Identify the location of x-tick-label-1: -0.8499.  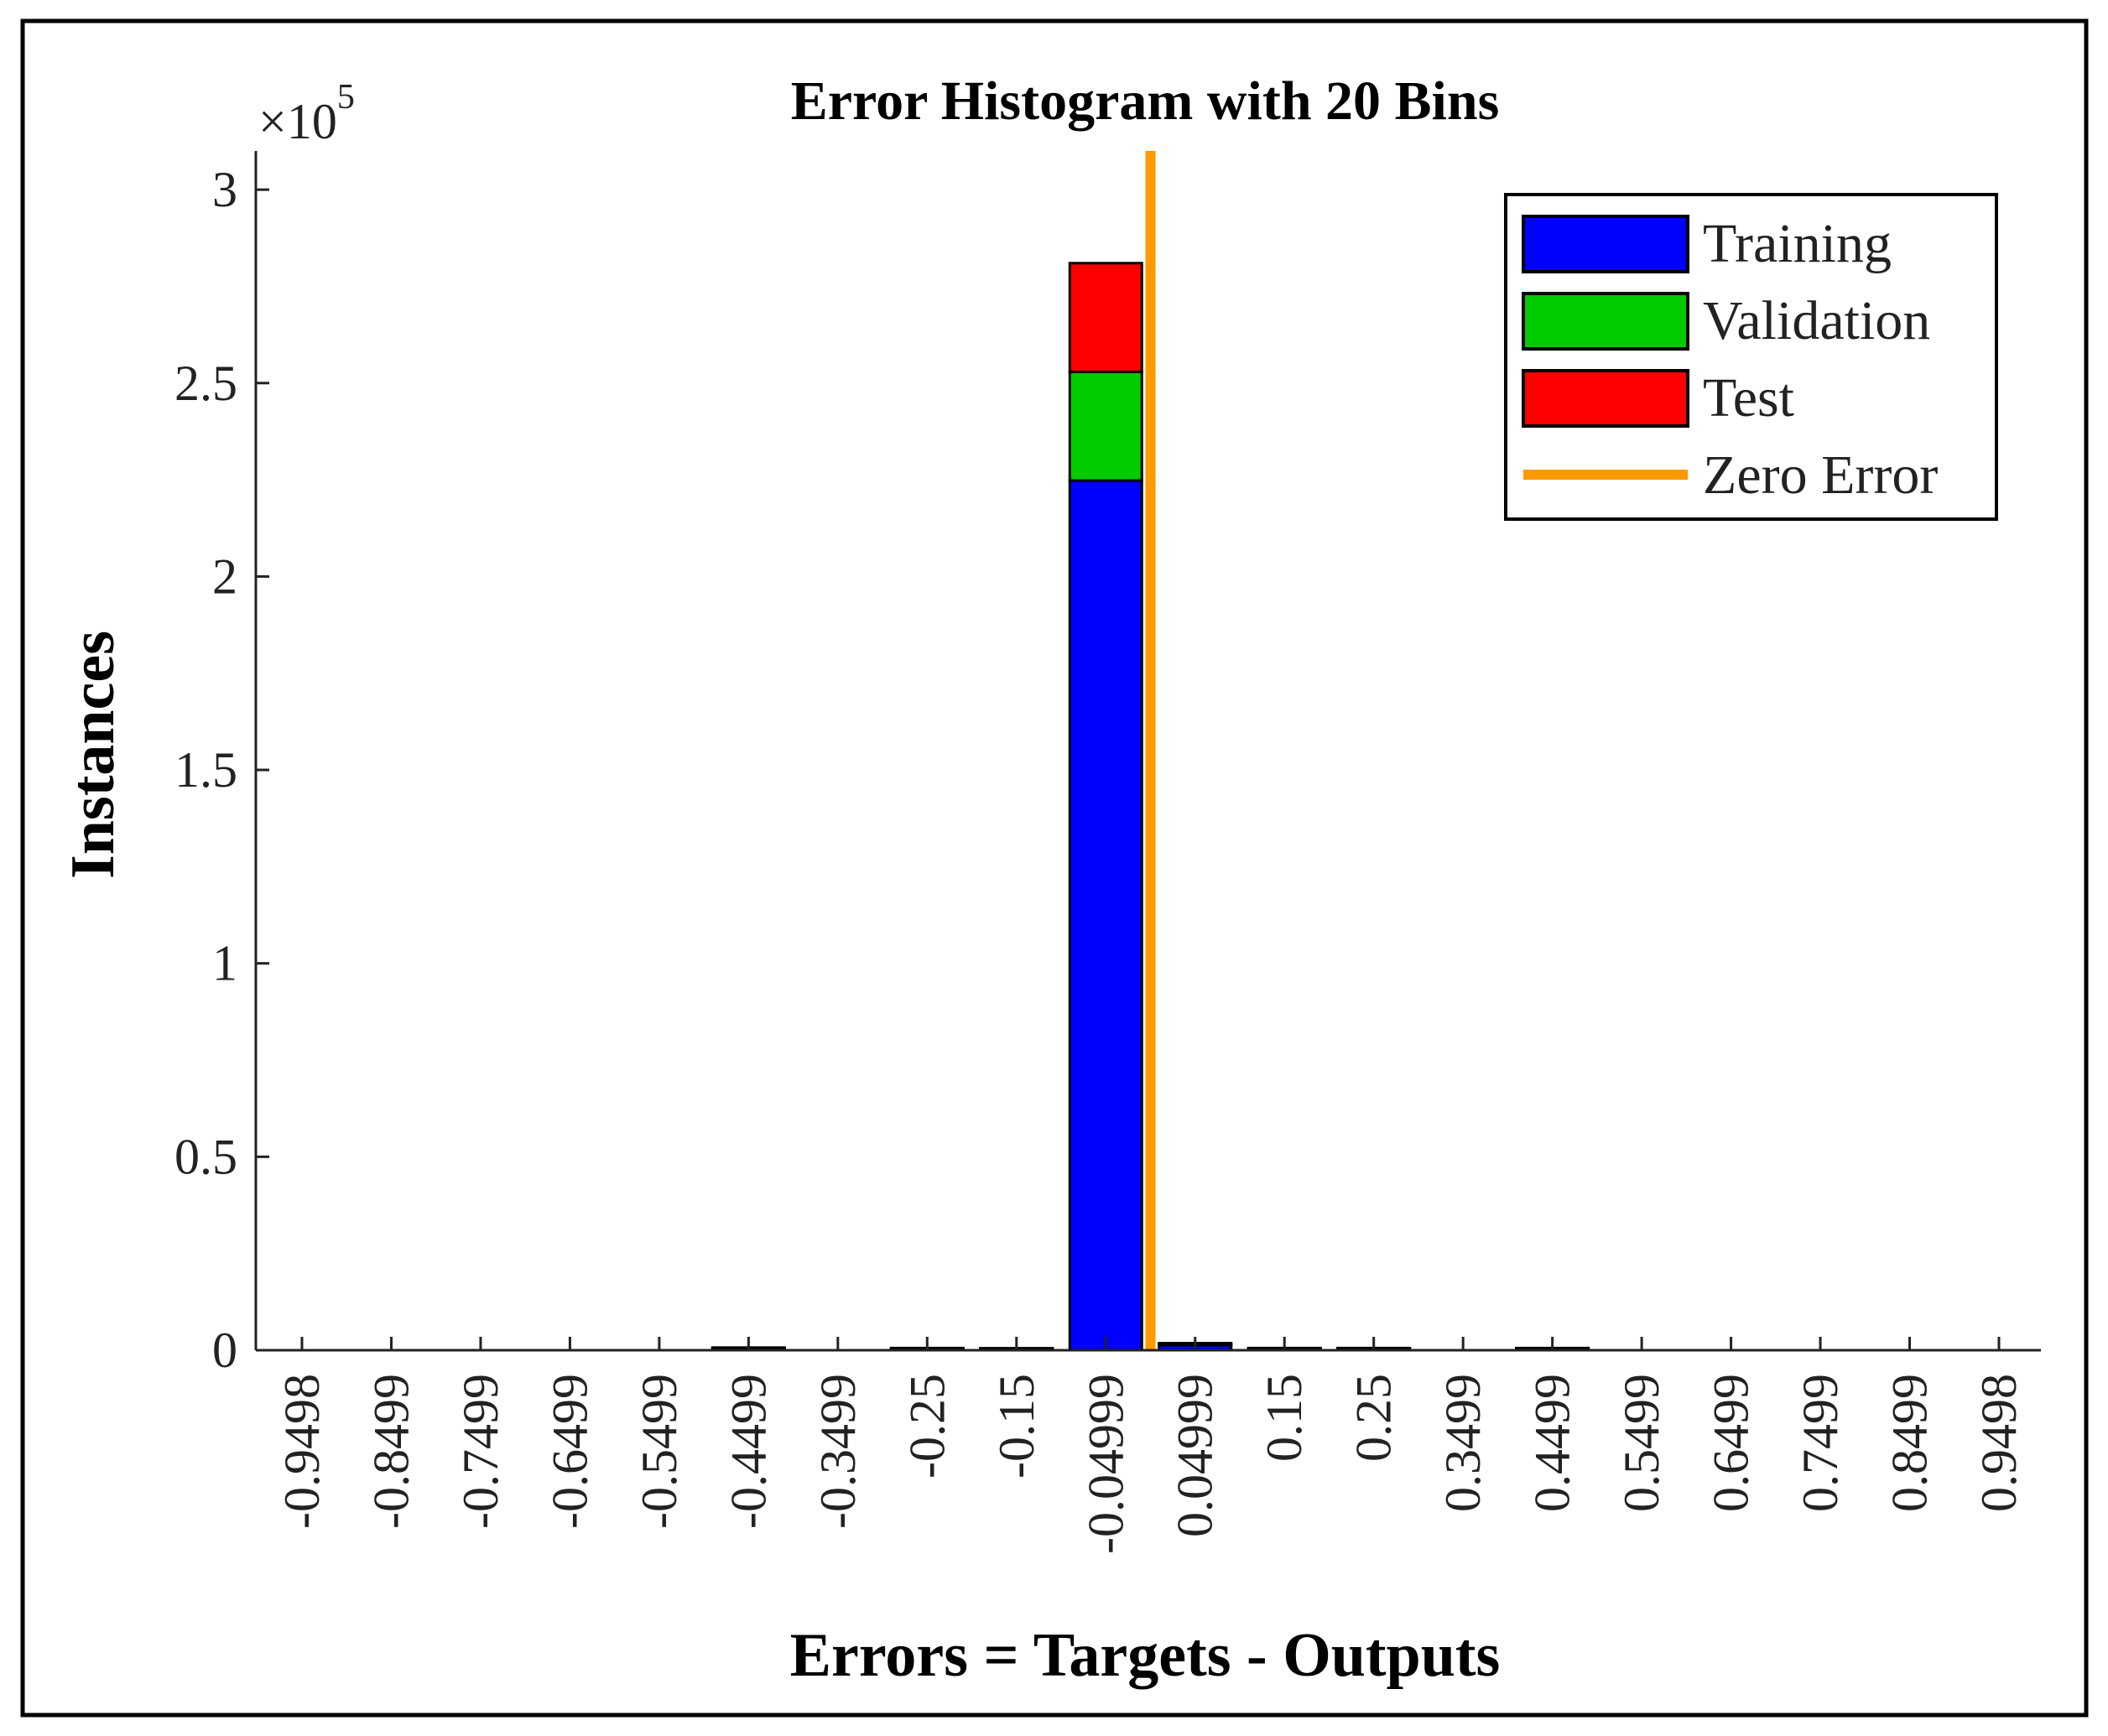
(391, 1452).